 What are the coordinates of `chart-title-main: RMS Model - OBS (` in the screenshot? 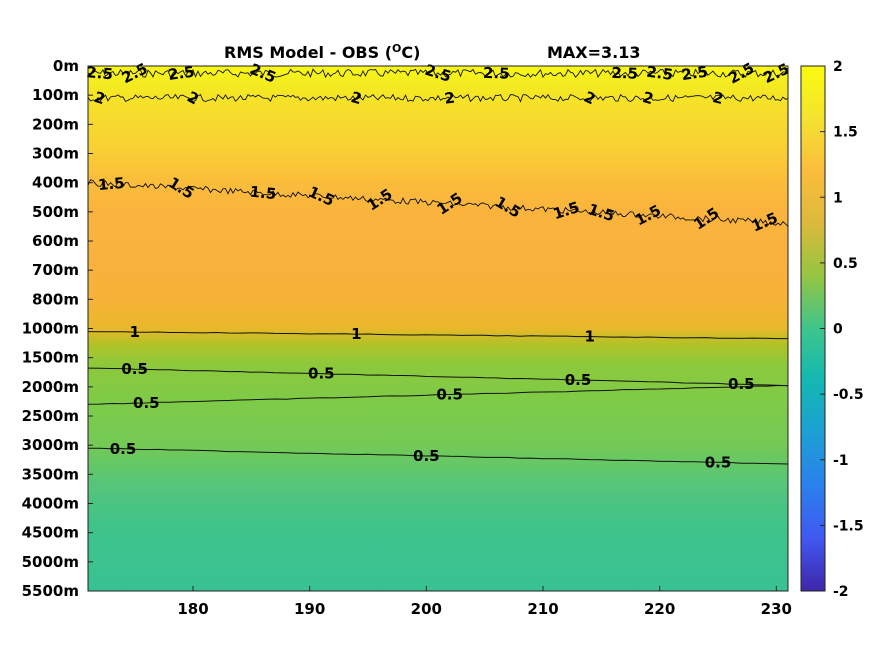 It's located at (308, 52).